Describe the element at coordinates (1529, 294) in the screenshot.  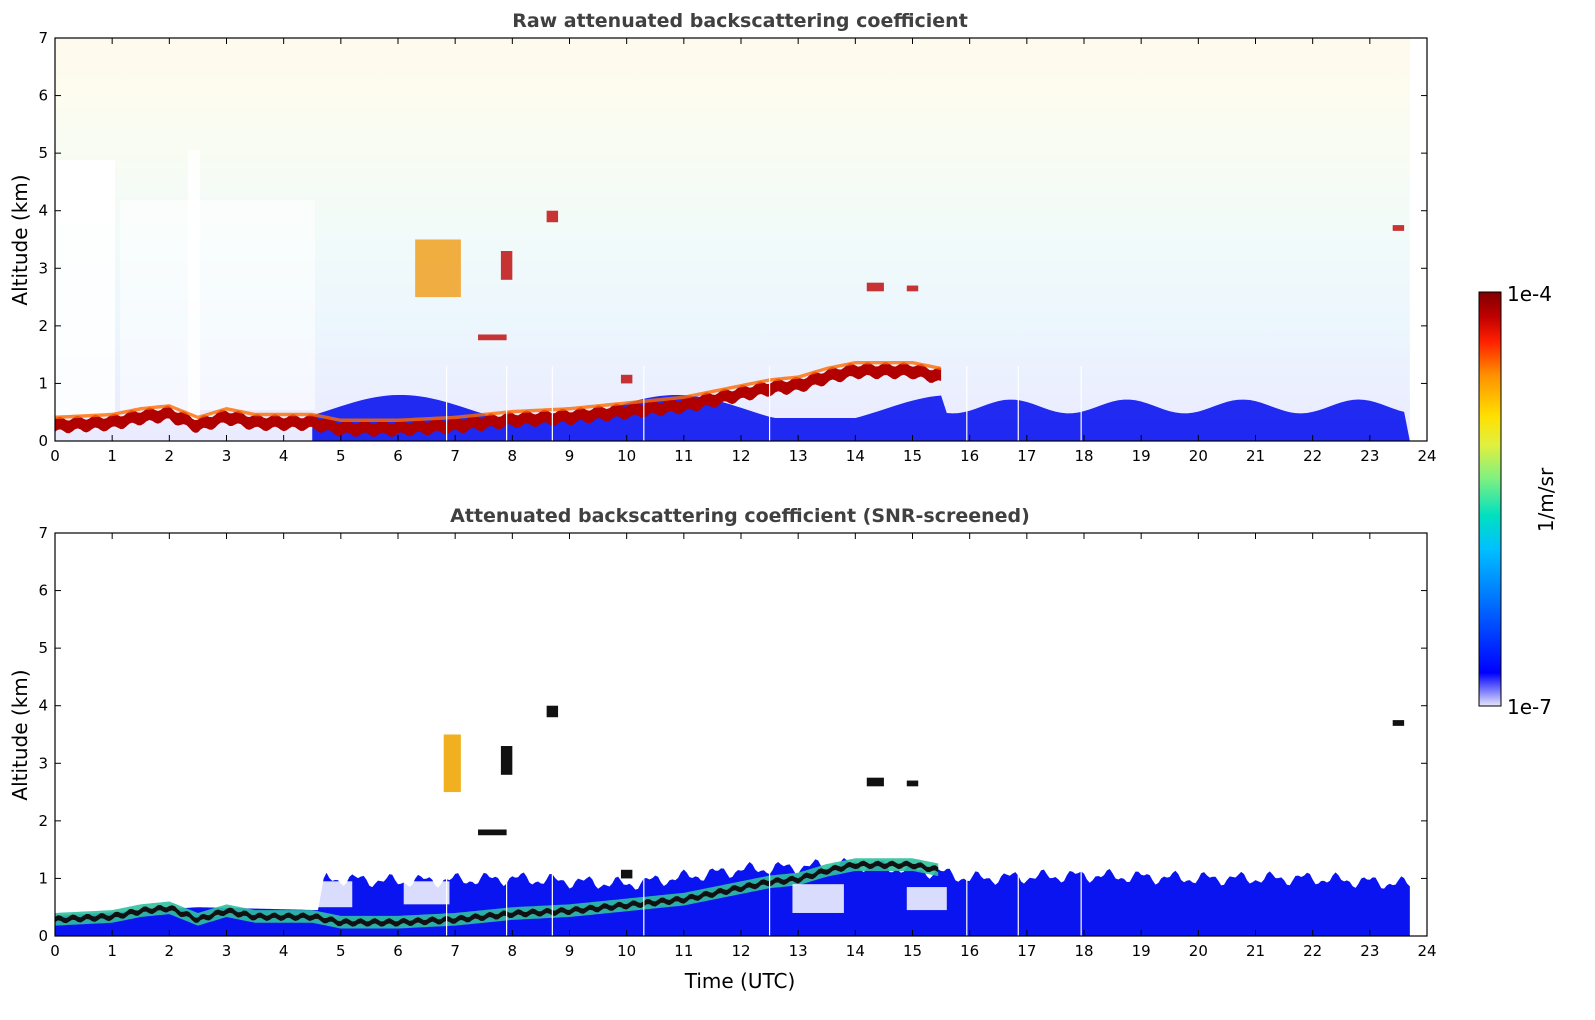
I see `colorbar-max-label: 1e-4` at that location.